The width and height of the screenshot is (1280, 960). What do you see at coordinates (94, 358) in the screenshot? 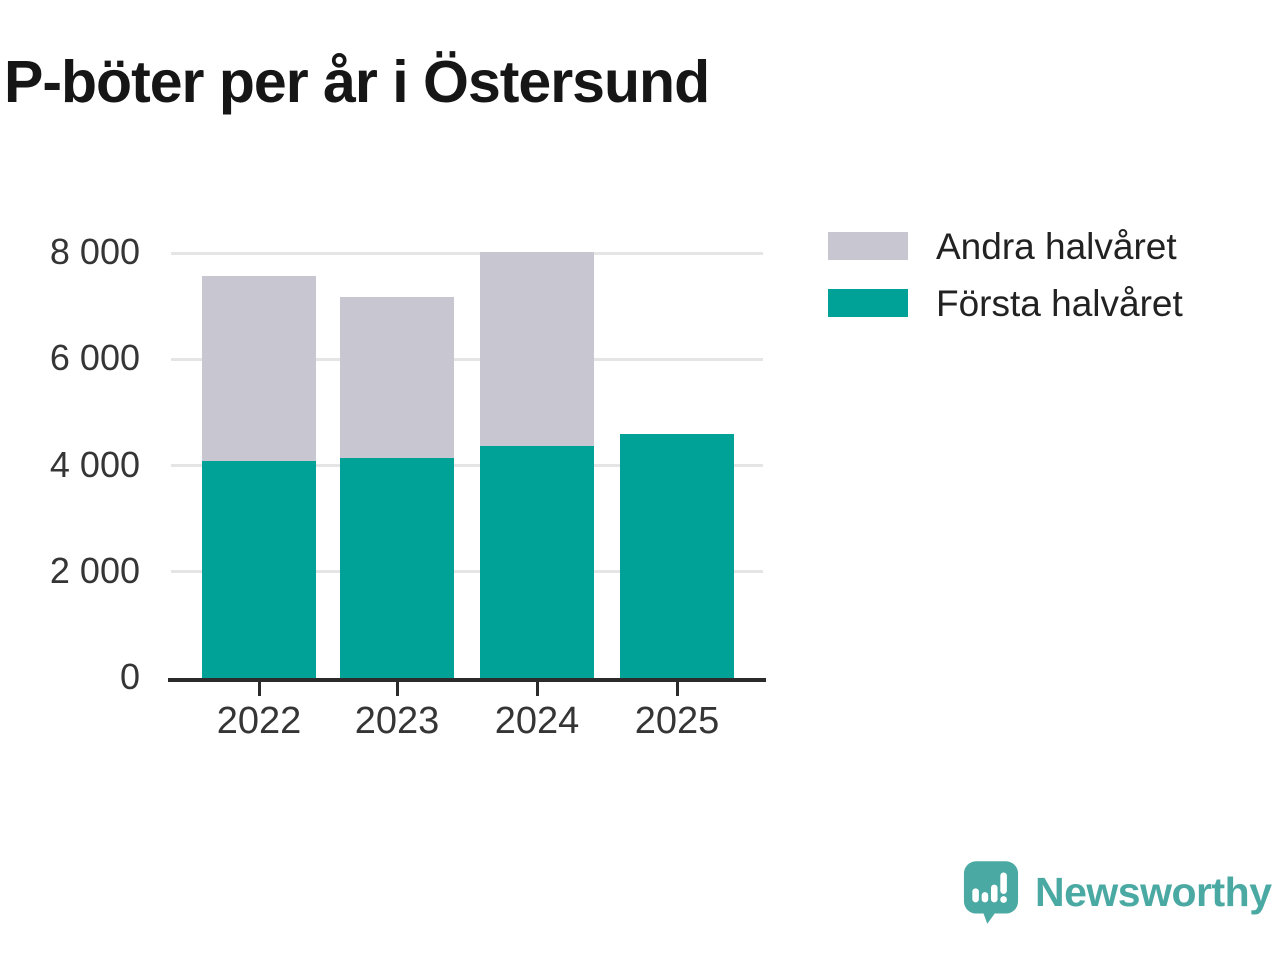
I see `y-axis-label-6000: 6 000` at bounding box center [94, 358].